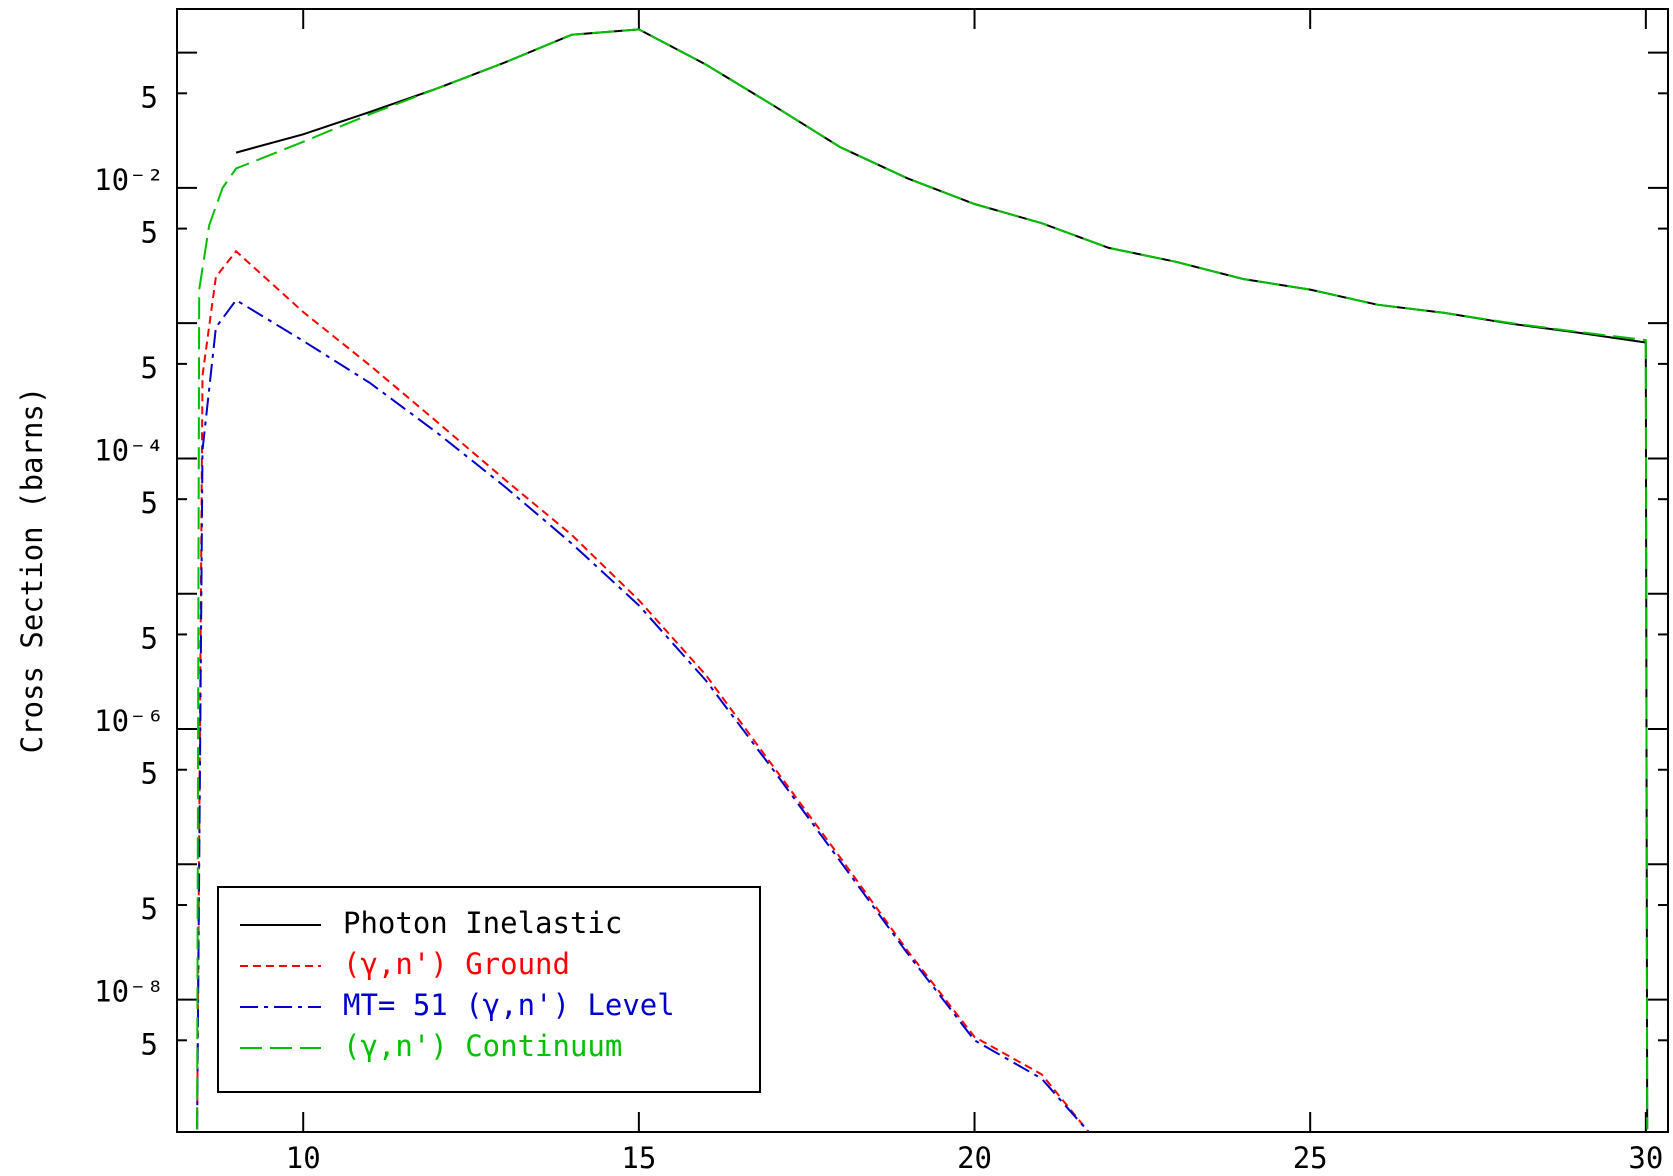  Describe the element at coordinates (509, 1005) in the screenshot. I see `legend-label: MT= 51 (γ,n') Level` at that location.